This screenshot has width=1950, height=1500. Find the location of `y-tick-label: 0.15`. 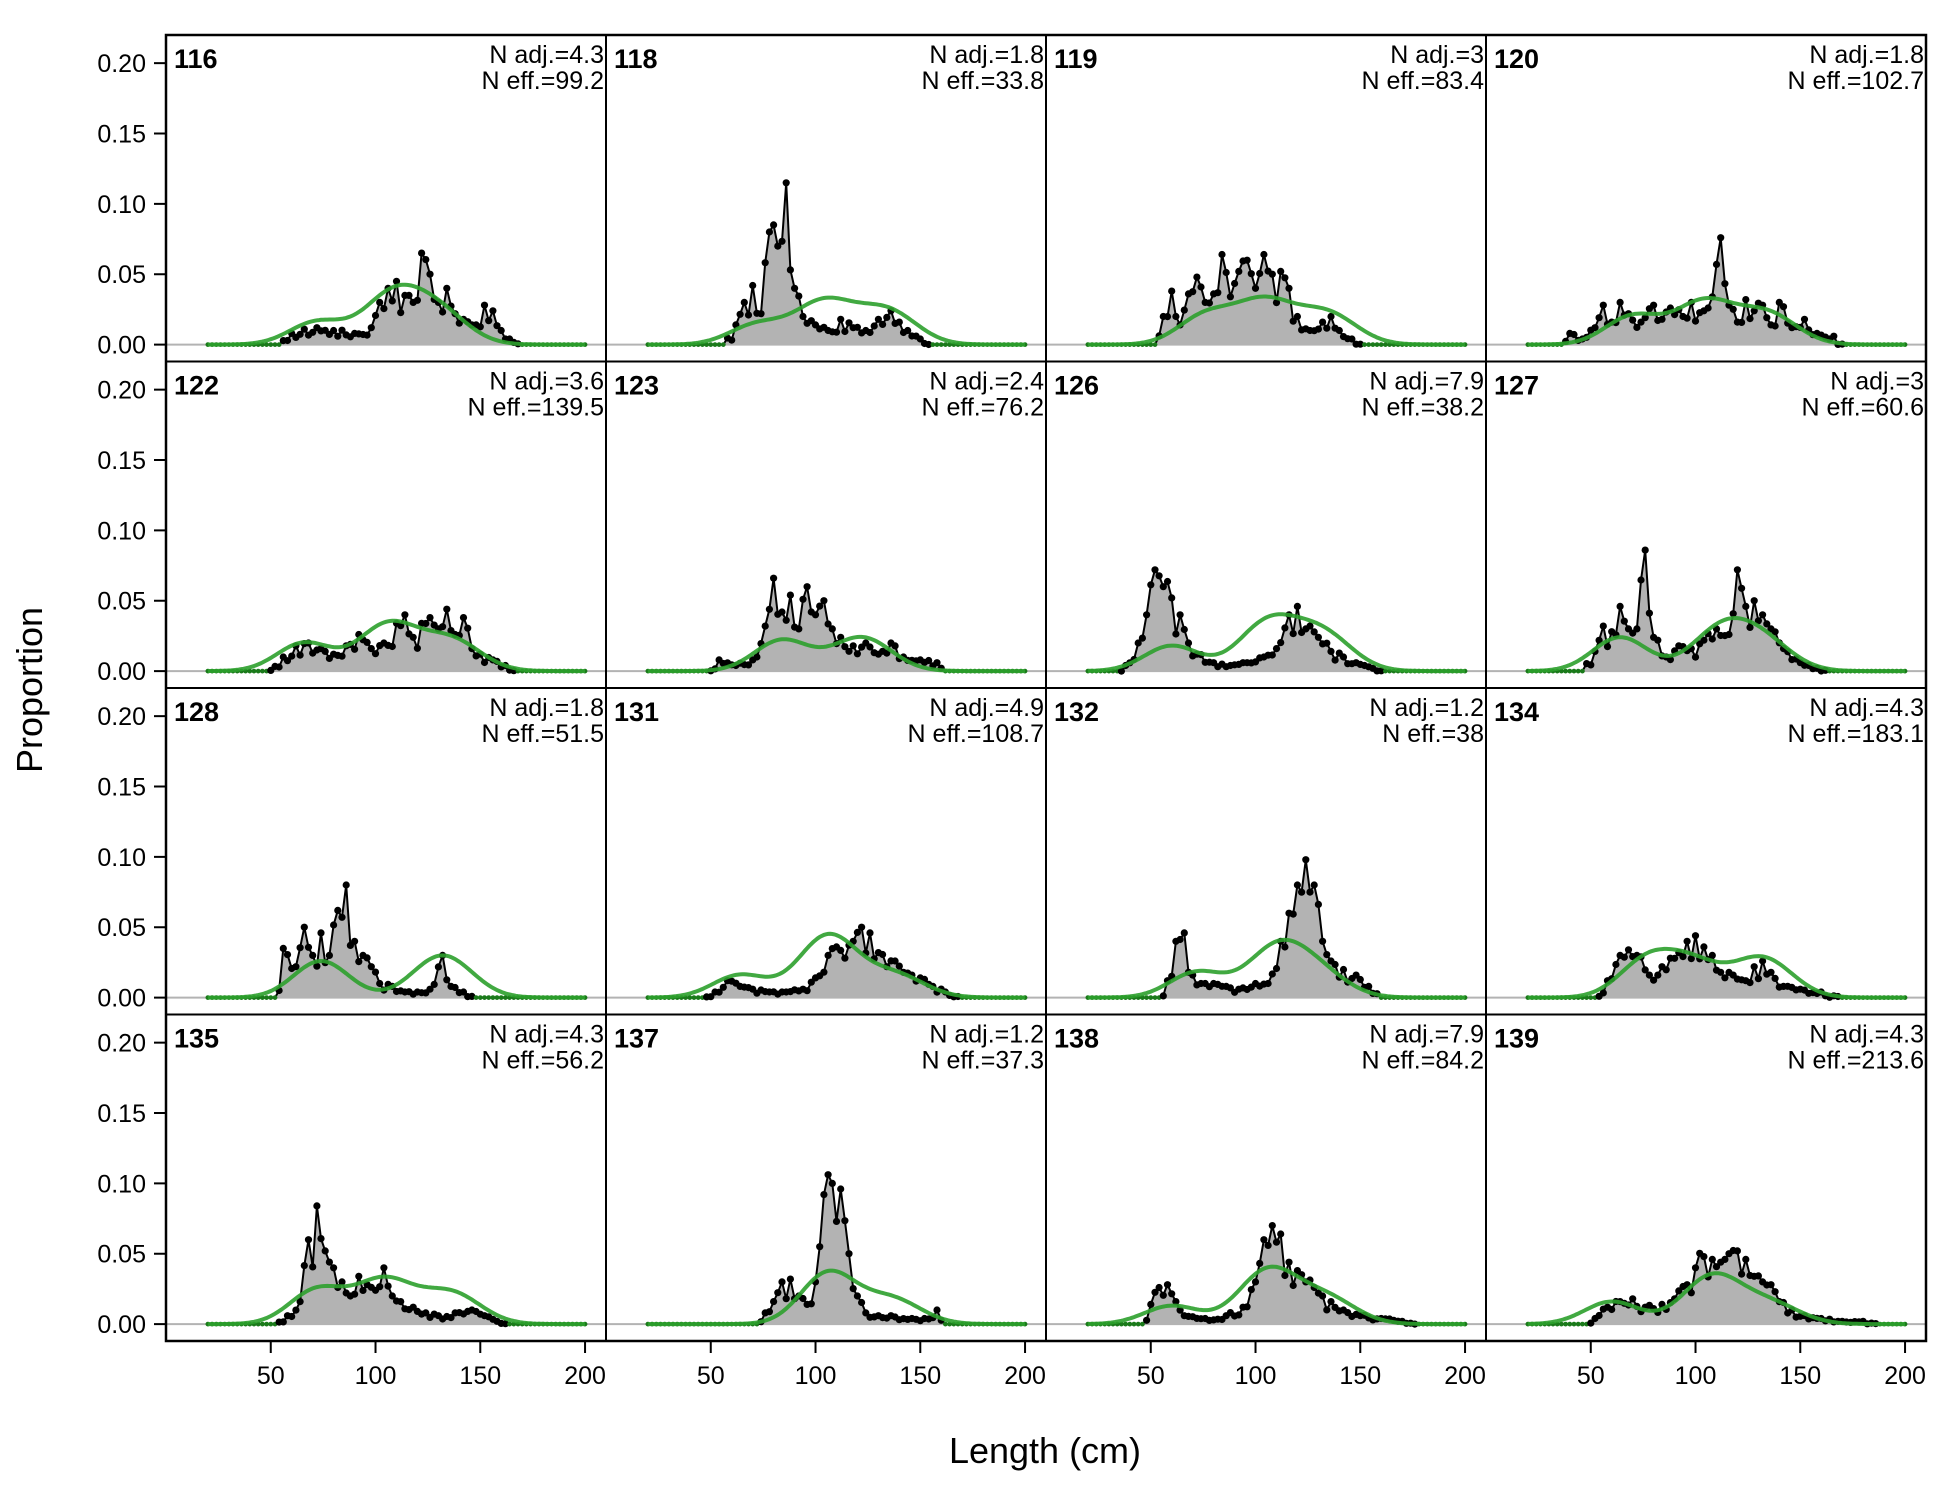

y-tick-label: 0.15 is located at coordinates (121, 135).